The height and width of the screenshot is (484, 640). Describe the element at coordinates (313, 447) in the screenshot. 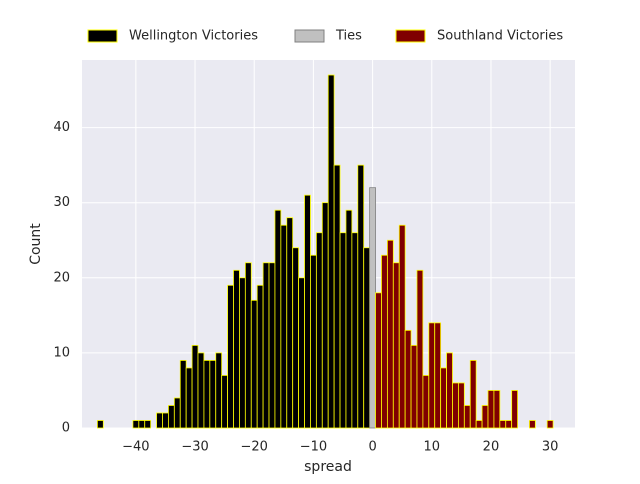

I see `x-tick-label: −10` at that location.